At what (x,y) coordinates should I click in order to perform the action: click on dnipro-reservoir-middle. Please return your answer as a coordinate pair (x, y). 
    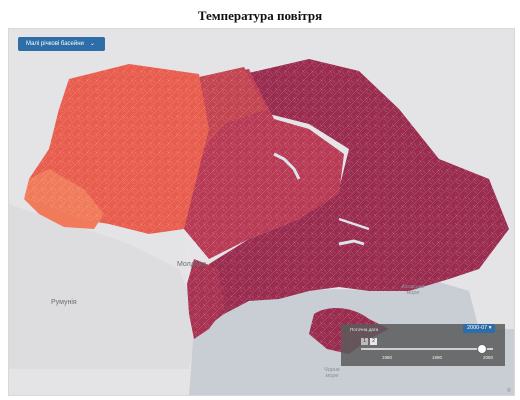
    Looking at the image, I should click on (354, 224).